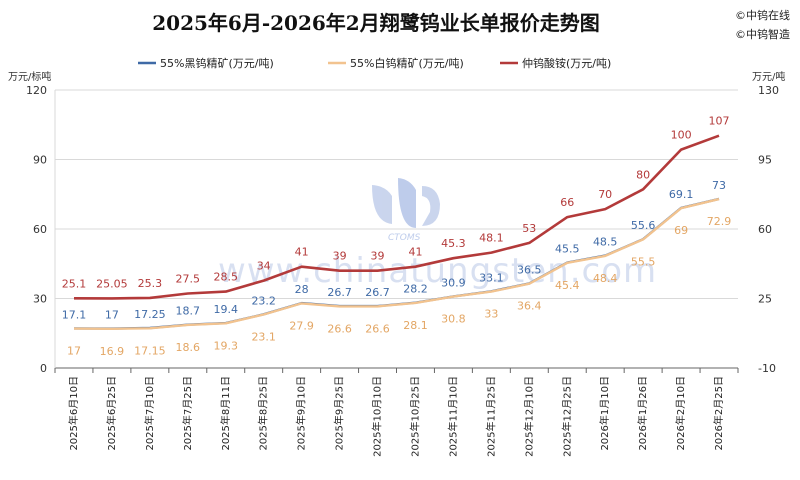 The width and height of the screenshot is (800, 480). I want to click on x-tick-label: 2025年12月10日, so click(528, 416).